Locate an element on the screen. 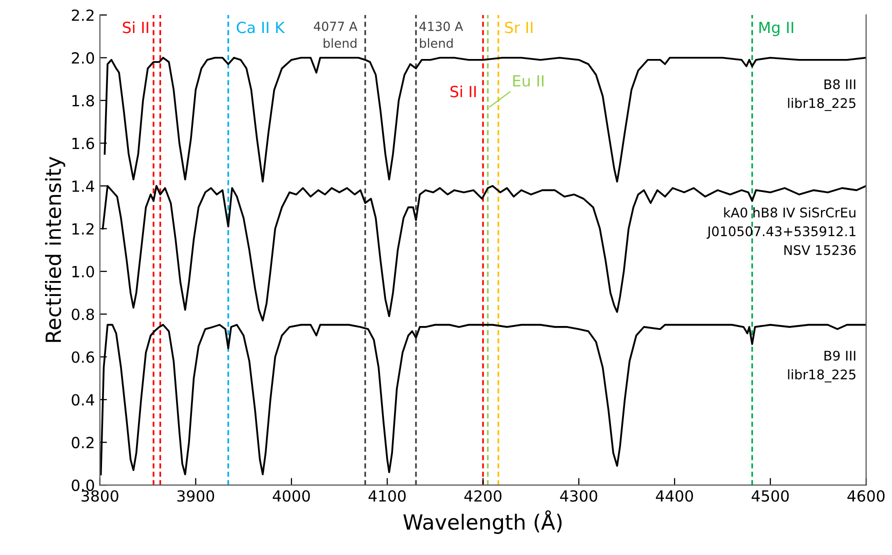  series-label: B9 III libr18_225 is located at coordinates (822, 366).